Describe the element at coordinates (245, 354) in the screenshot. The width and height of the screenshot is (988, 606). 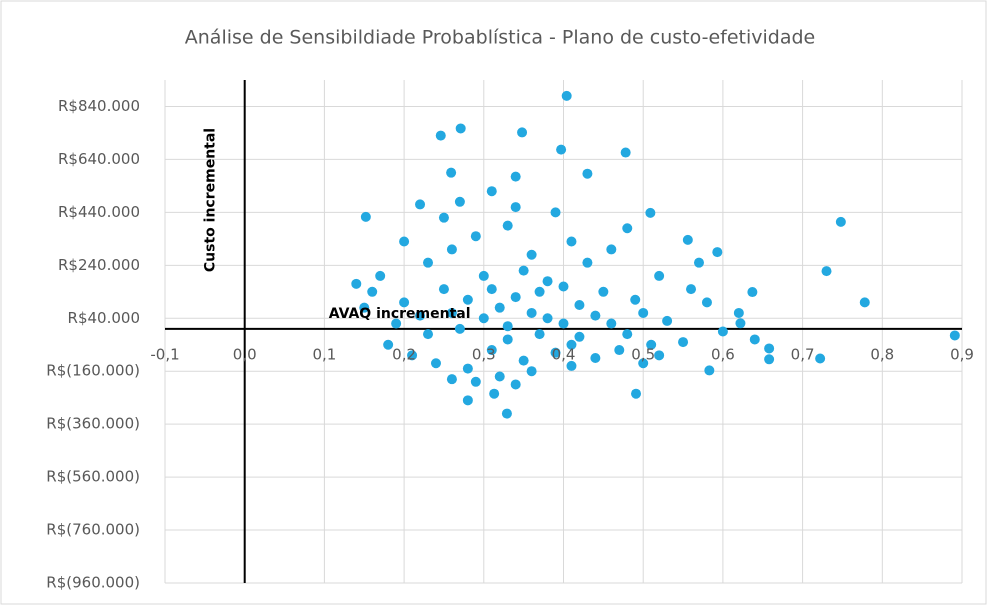
I see `x-tick-label: 0,0` at that location.